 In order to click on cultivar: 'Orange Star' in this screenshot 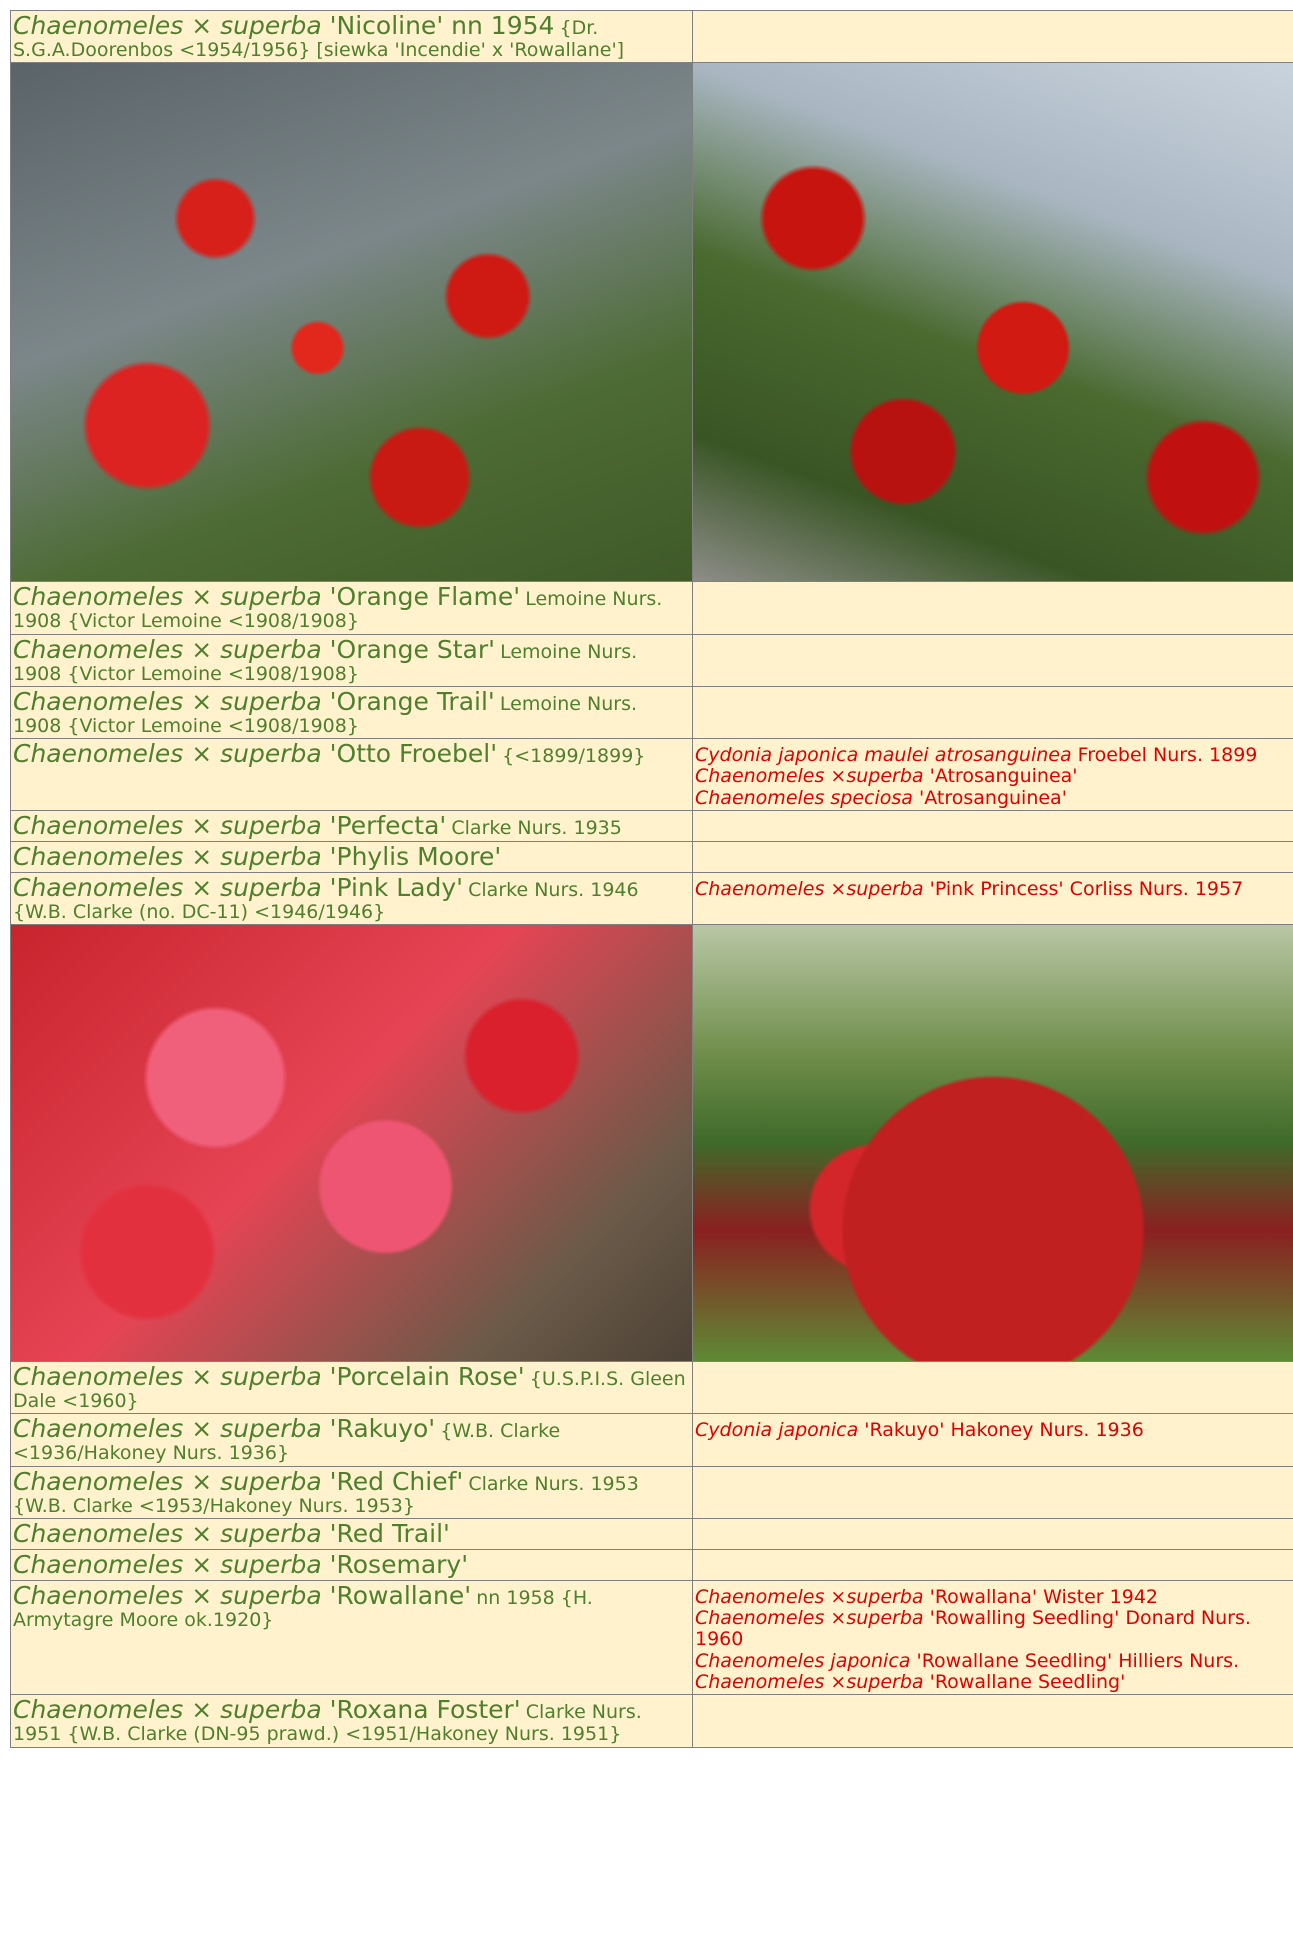, I will do `click(412, 649)`.